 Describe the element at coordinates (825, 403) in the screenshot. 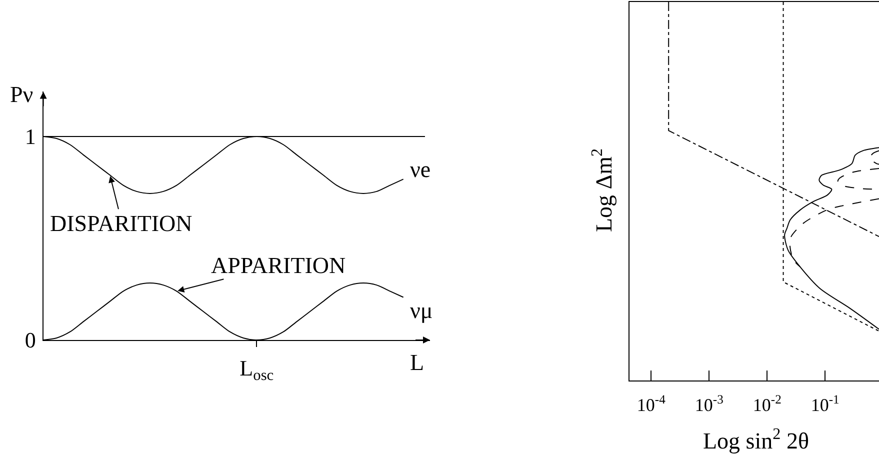

I see `x-tick-label: 10$^{-1}$` at that location.